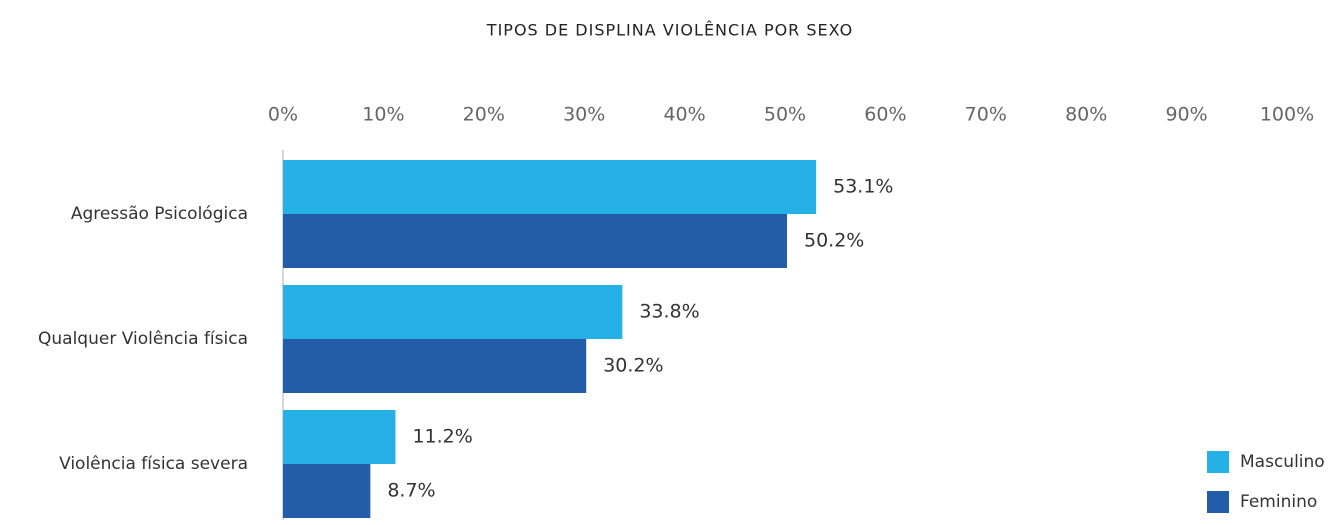  I want to click on x-tick-label: 60%, so click(885, 115).